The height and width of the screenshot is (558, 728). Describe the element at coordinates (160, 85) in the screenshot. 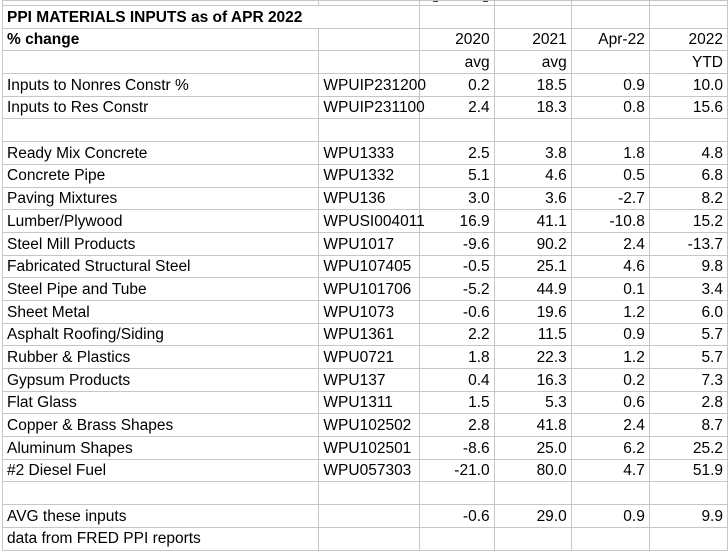

I see `row-label: Inputs to Nonres Constr %` at that location.